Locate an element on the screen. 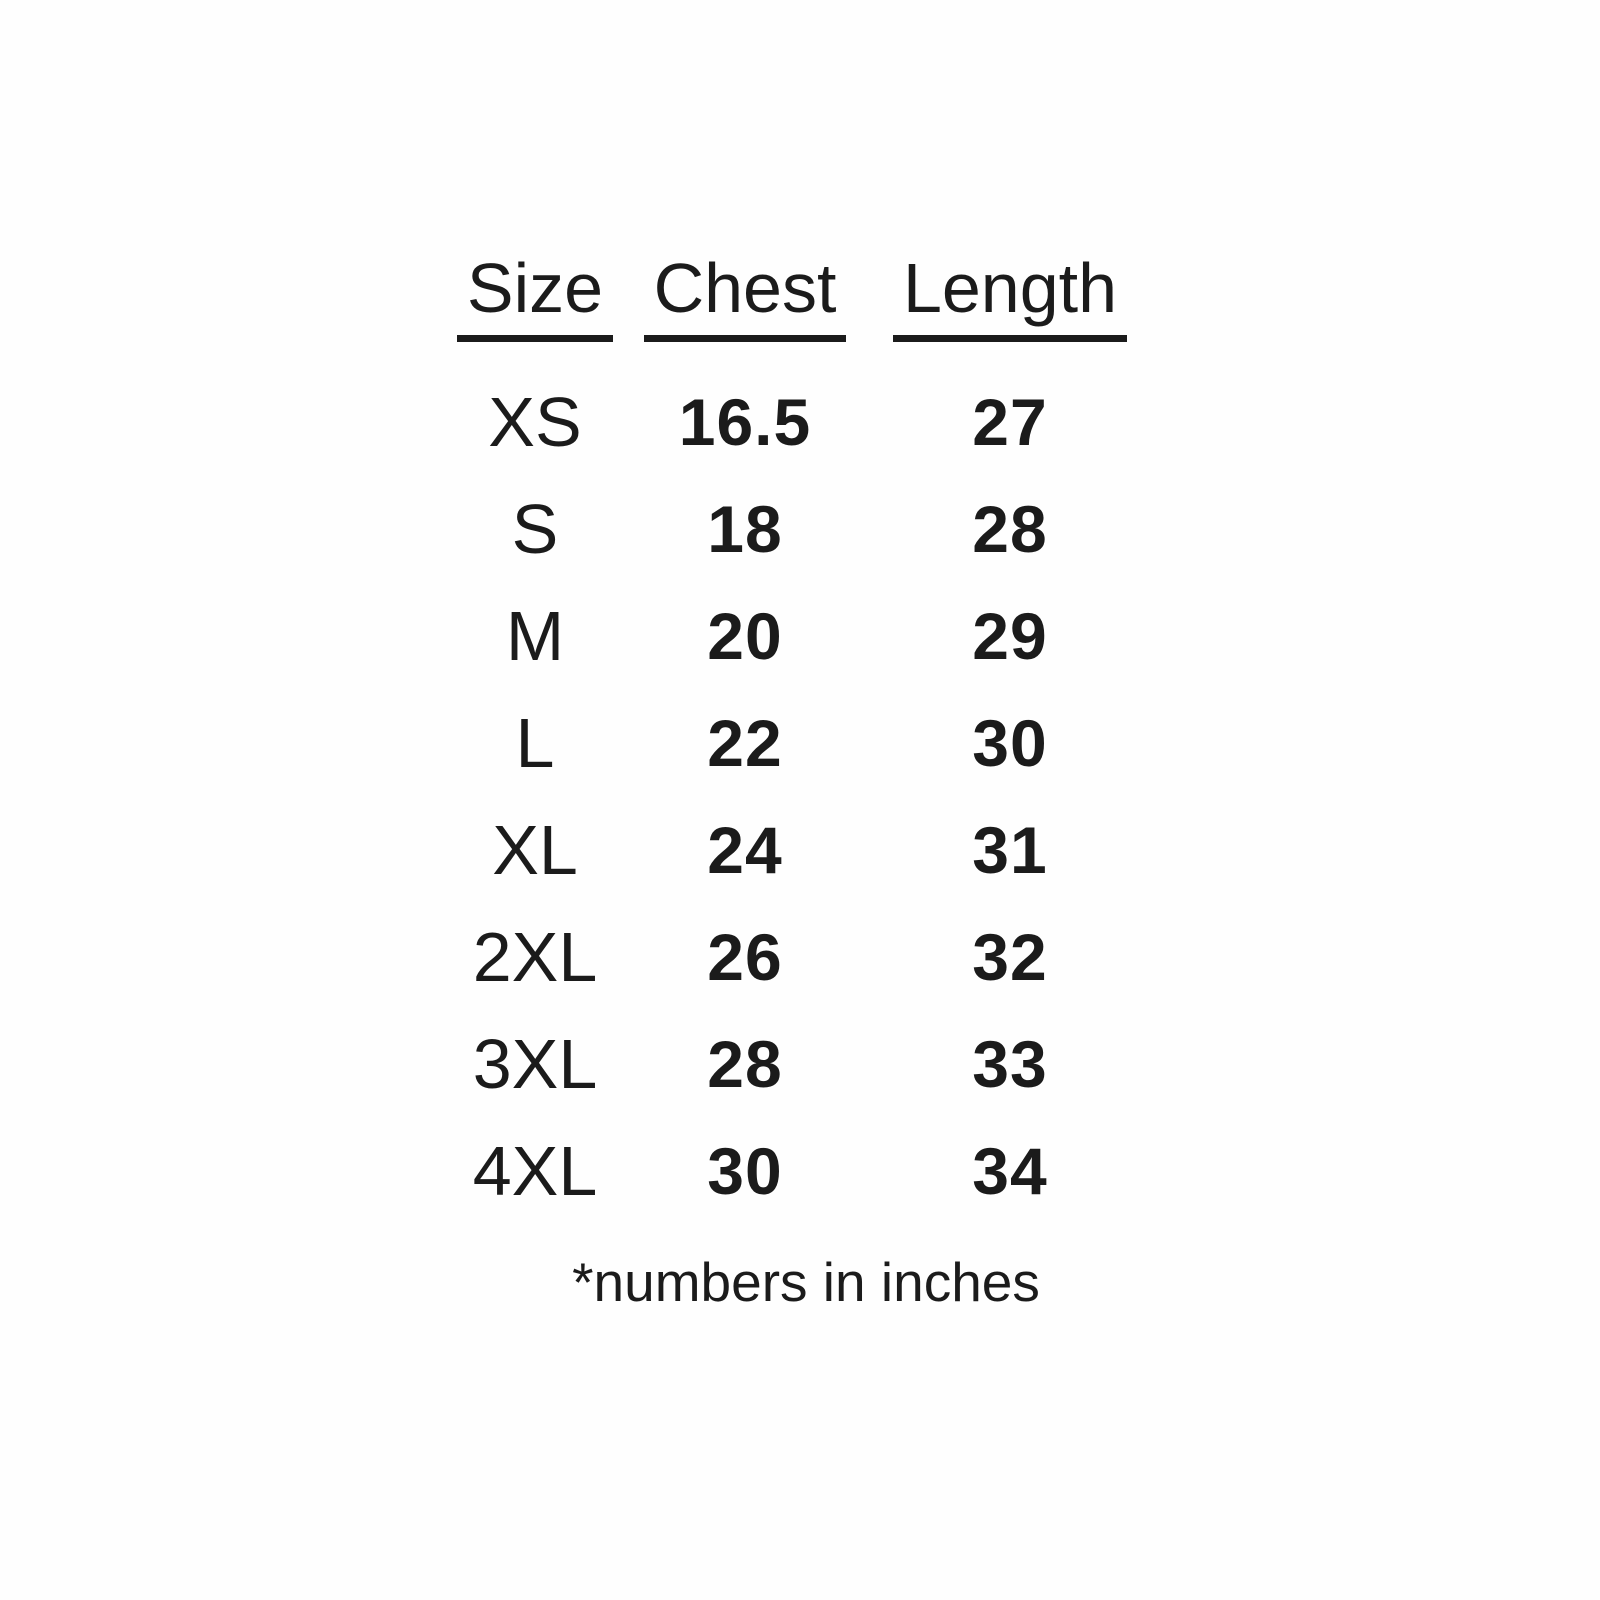  length-value: 34 is located at coordinates (1010, 1170).